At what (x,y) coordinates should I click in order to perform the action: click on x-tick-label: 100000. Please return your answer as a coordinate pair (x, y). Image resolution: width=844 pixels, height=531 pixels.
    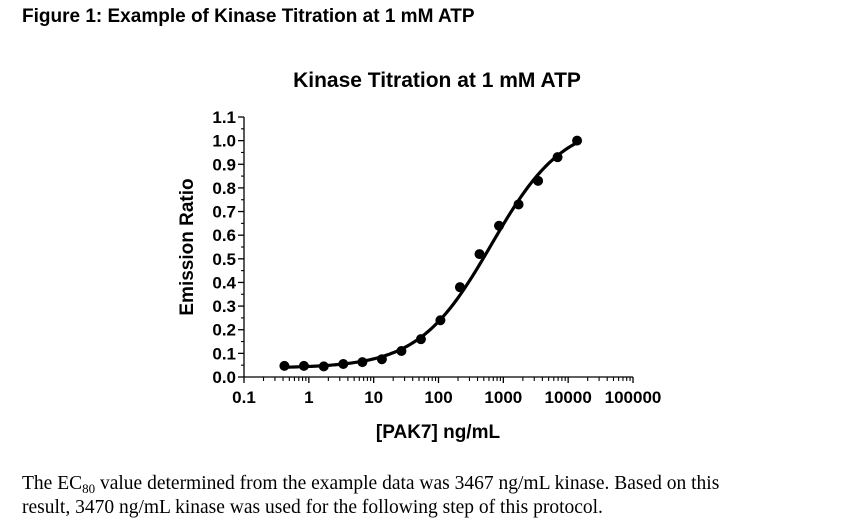
    Looking at the image, I should click on (633, 397).